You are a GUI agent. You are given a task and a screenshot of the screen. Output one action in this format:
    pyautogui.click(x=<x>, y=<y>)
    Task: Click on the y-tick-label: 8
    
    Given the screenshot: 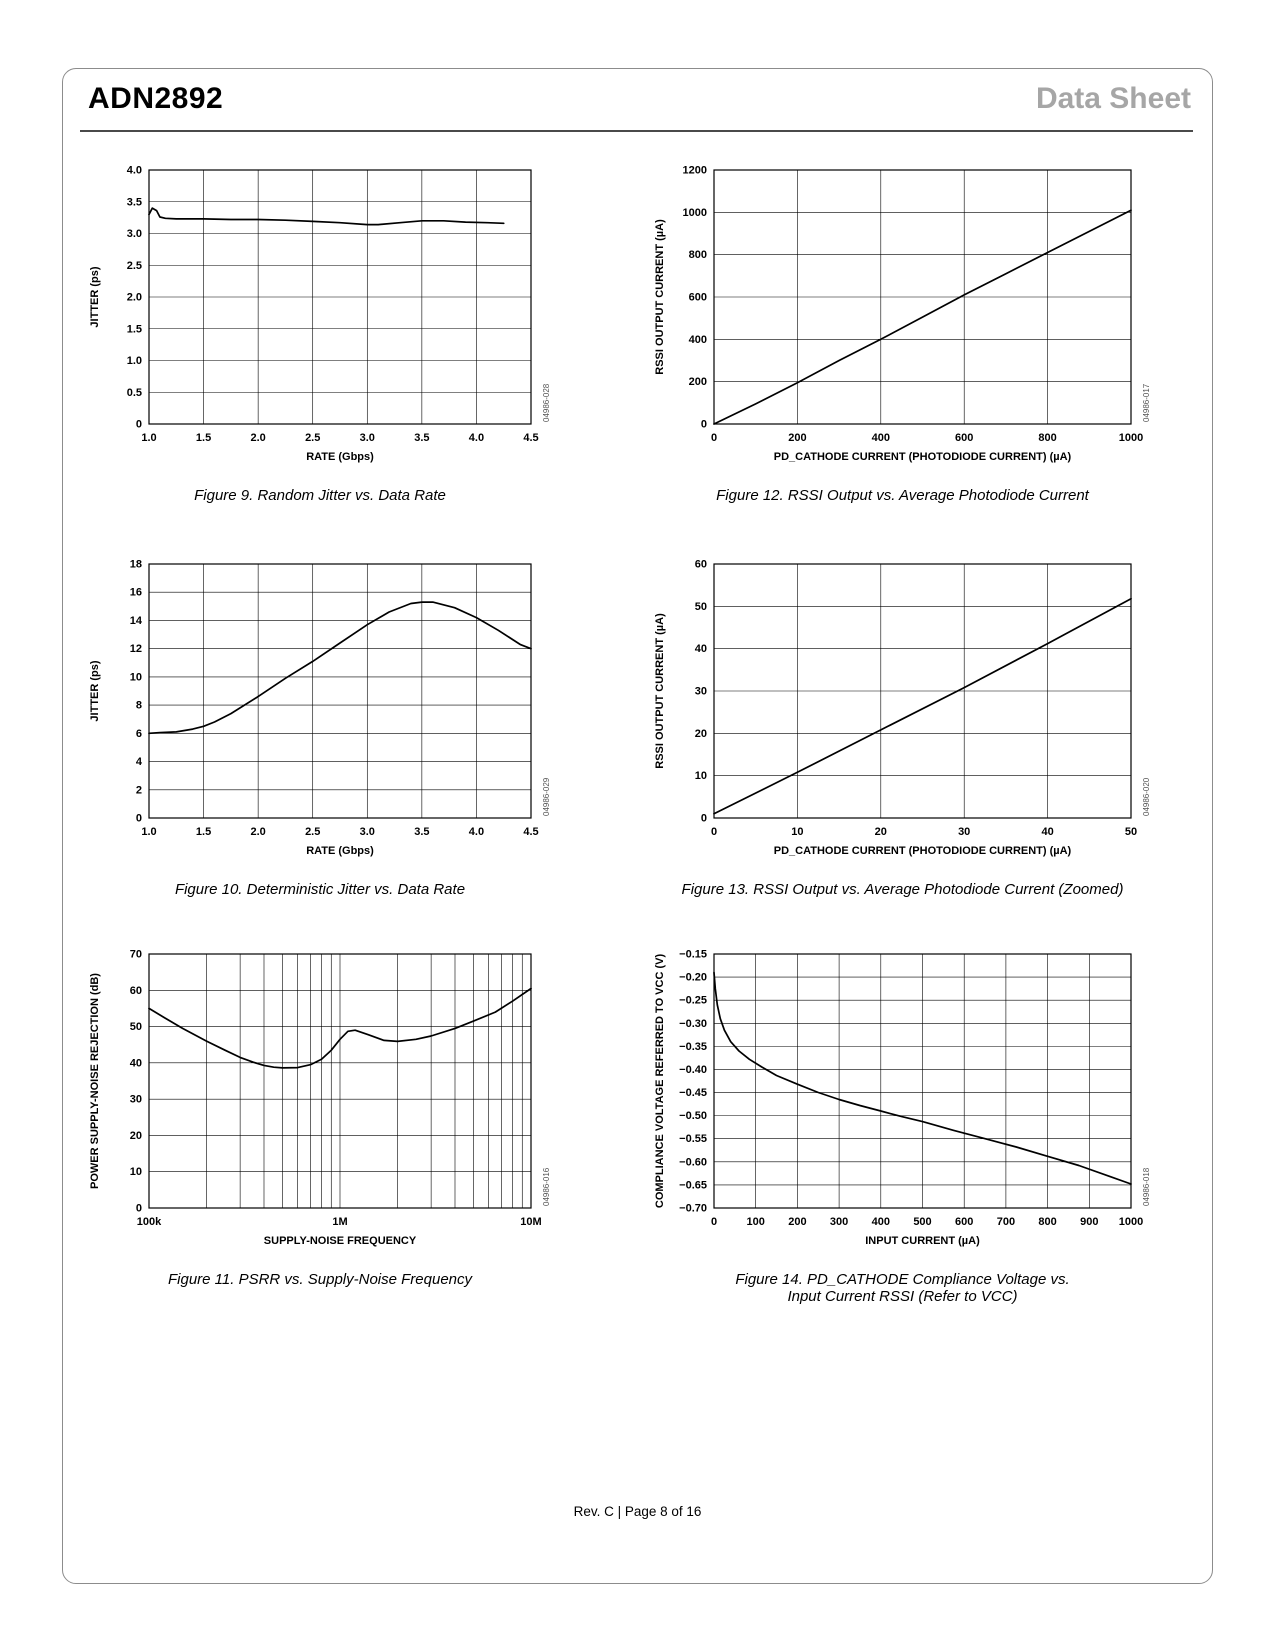 What is the action you would take?
    pyautogui.click(x=139, y=706)
    